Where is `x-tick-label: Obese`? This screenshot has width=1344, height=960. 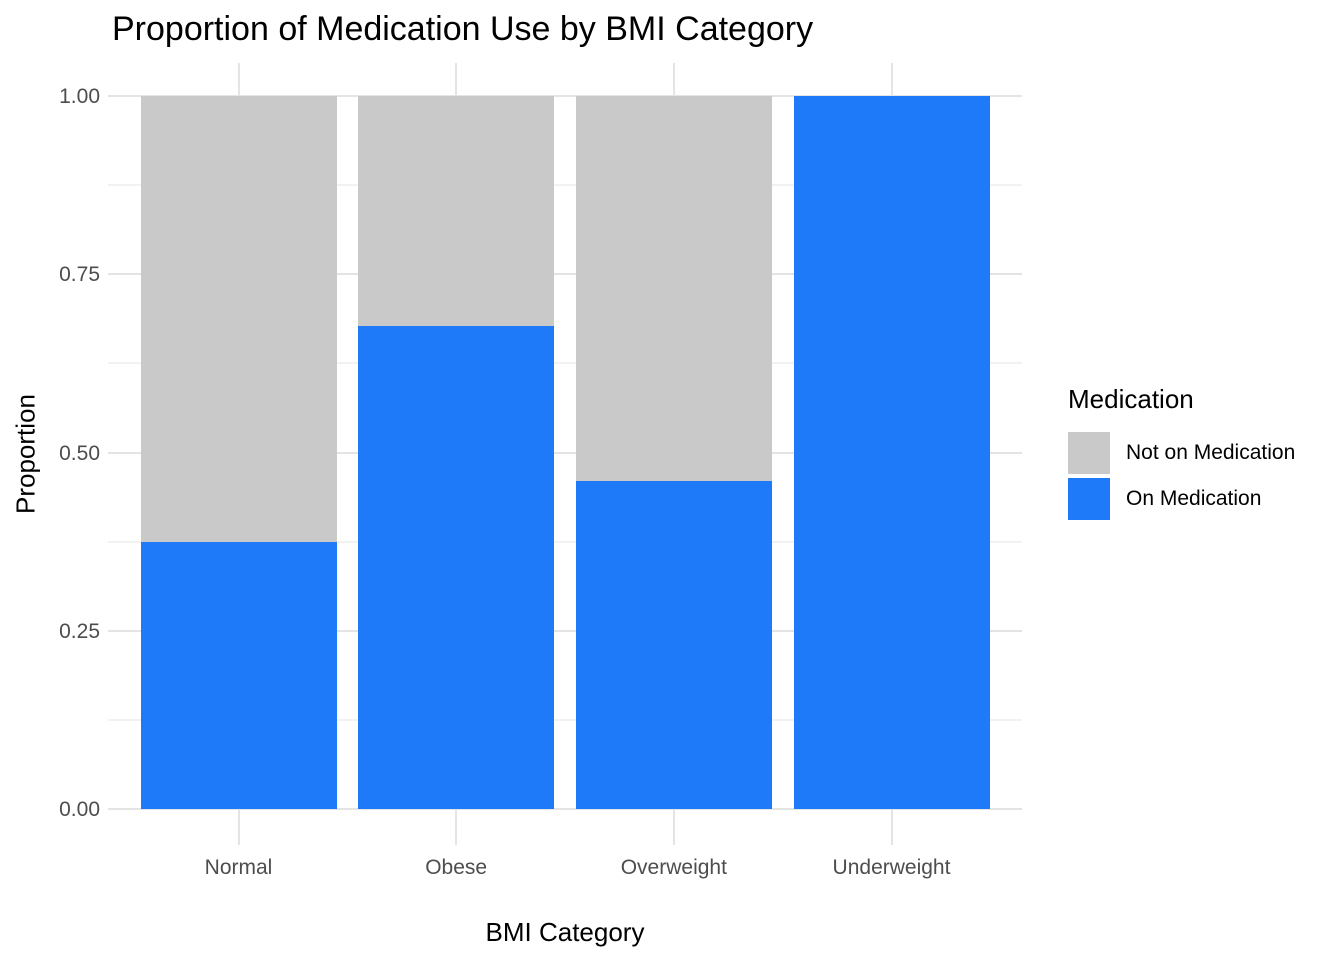 x-tick-label: Obese is located at coordinates (456, 867).